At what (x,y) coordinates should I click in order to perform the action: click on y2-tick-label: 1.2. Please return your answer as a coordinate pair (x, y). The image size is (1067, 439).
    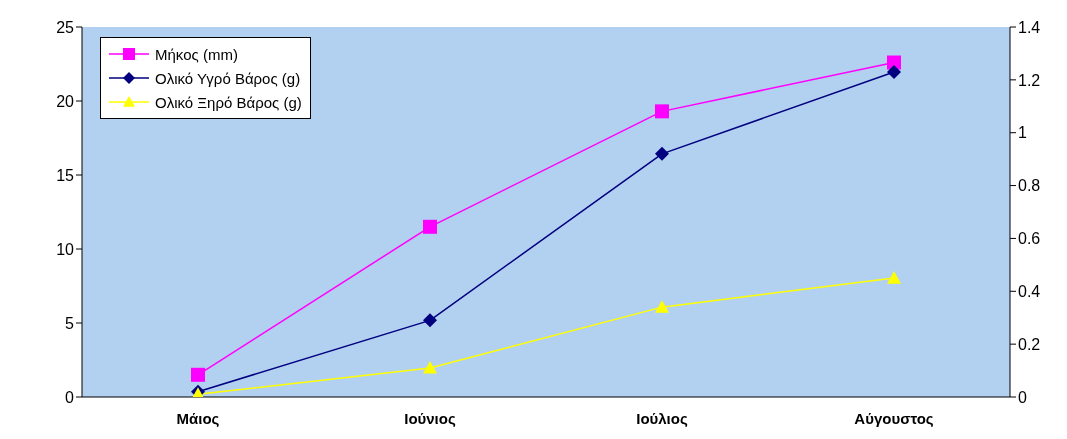
    Looking at the image, I should click on (1029, 80).